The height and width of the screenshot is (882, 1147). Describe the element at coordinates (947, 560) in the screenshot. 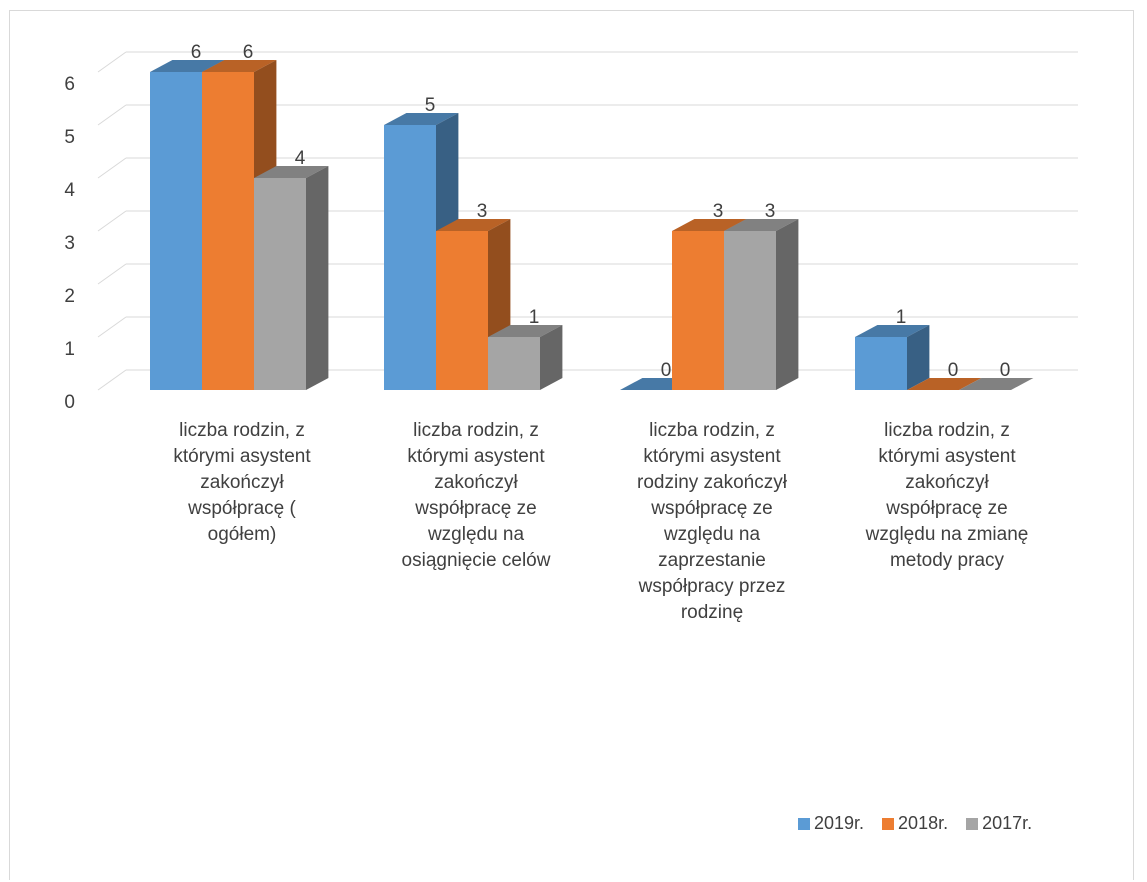

I see `category-label-line: metody pracy` at that location.